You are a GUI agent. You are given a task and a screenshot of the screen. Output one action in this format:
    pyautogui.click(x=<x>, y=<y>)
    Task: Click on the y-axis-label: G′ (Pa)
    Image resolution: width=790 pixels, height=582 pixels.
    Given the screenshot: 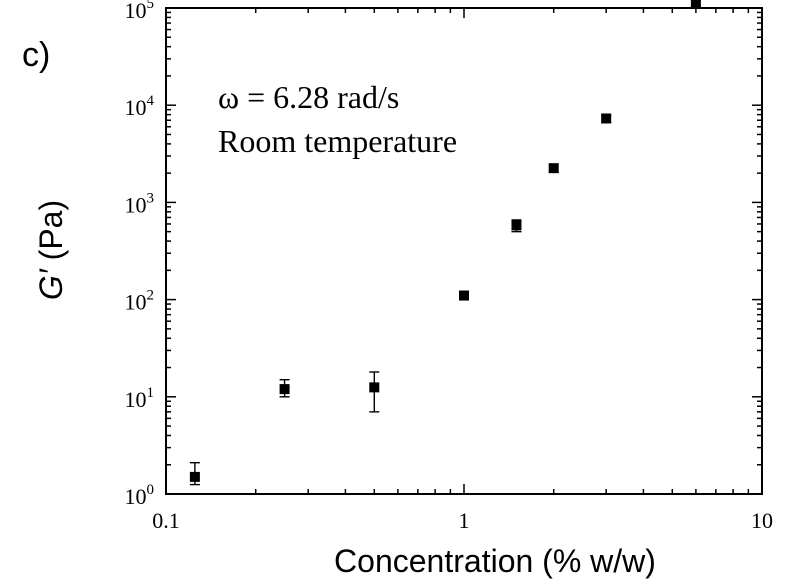 What is the action you would take?
    pyautogui.click(x=51, y=250)
    